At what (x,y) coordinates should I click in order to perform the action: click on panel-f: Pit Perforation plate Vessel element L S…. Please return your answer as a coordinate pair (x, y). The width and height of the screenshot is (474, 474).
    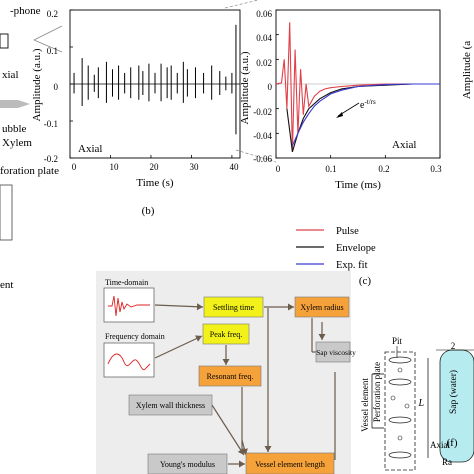
    Looking at the image, I should click on (417, 403).